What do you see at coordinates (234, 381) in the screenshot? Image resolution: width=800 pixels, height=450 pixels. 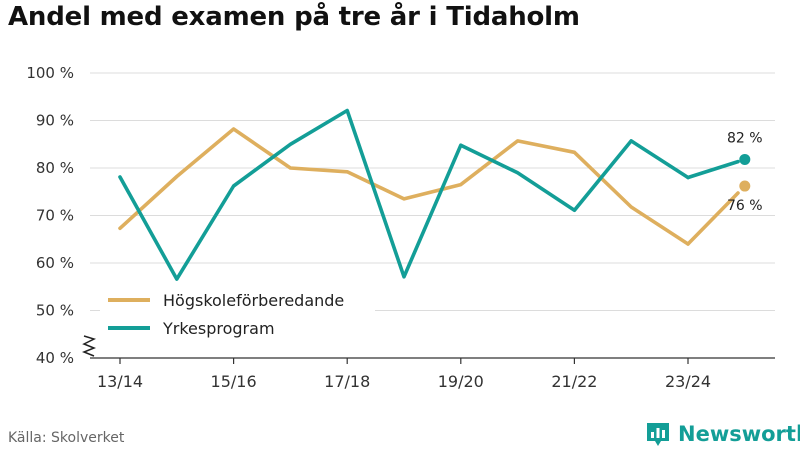 I see `x-tick-label: 15/16` at bounding box center [234, 381].